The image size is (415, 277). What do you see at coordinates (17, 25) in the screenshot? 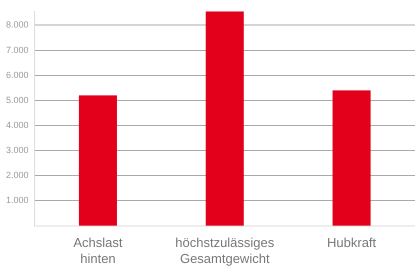
I see `y-tick-label: 8.000` at bounding box center [17, 25].